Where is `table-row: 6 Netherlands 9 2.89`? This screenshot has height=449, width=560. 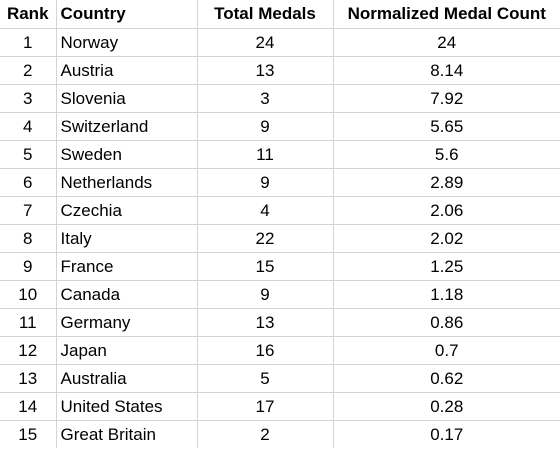
table-row: 6 Netherlands 9 2.89 is located at coordinates (280, 182).